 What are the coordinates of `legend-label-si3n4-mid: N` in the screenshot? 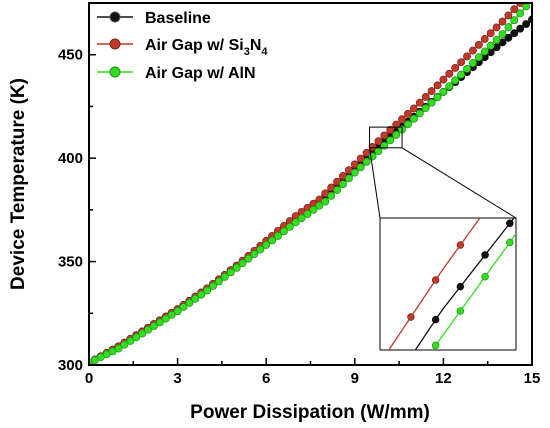 It's located at (256, 45).